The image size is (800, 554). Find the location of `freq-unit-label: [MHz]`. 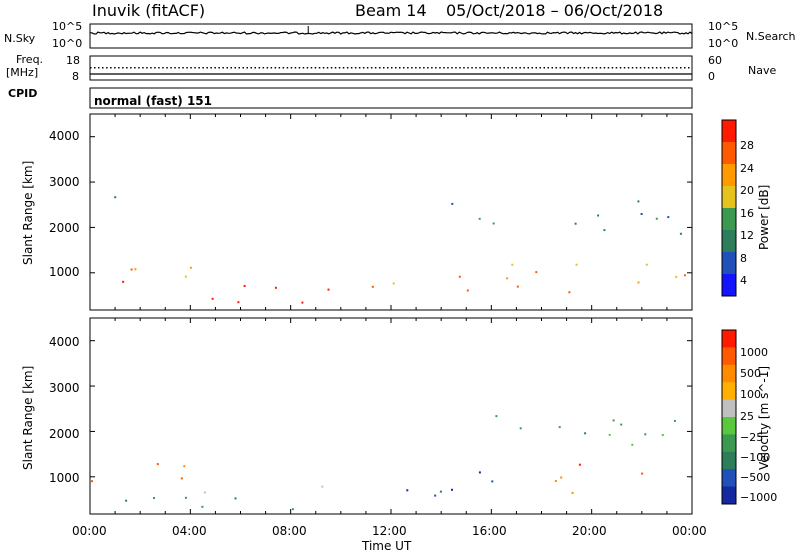

freq-unit-label: [MHz] is located at coordinates (22, 72).